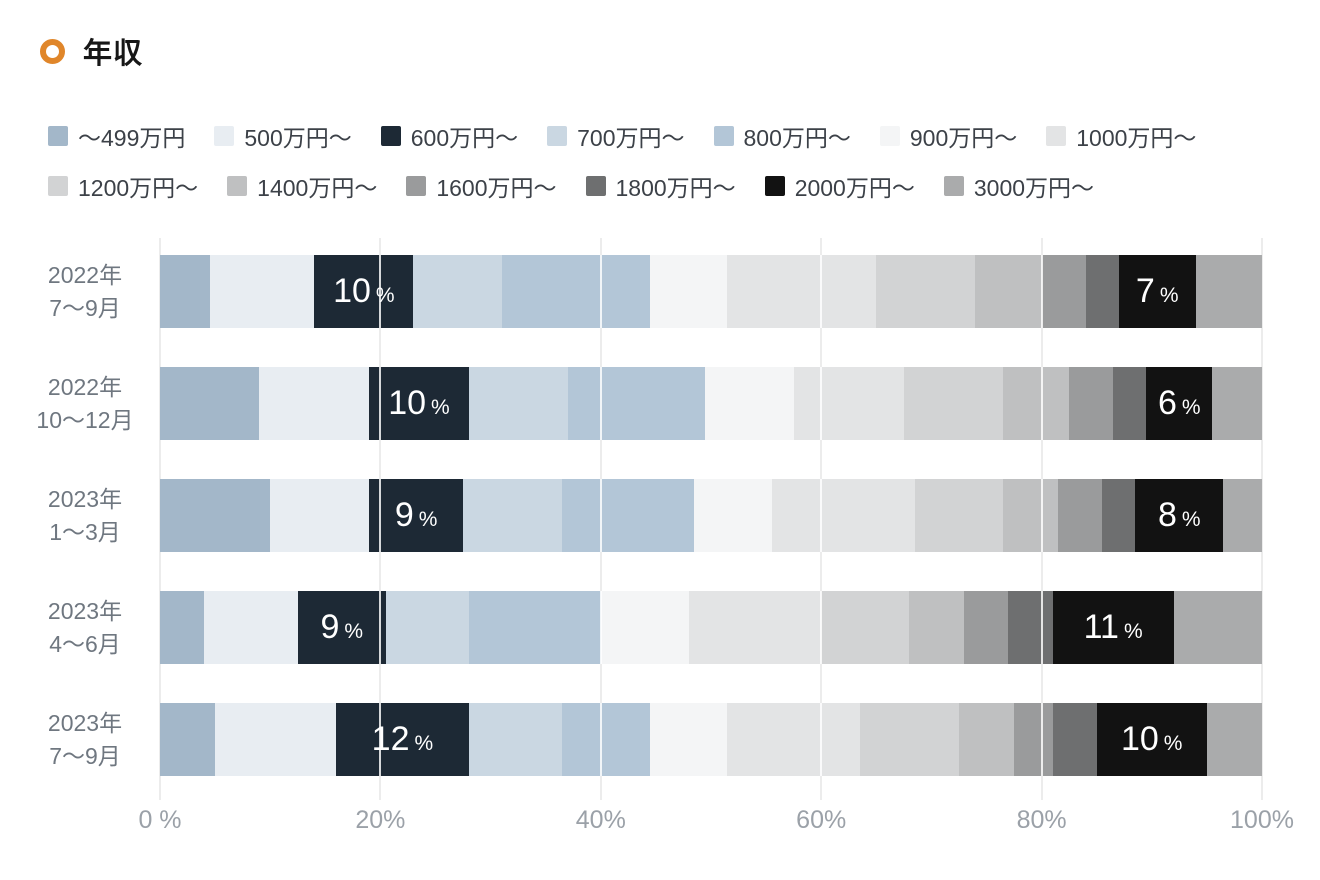  I want to click on segment-value-label: 11%, so click(1113, 627).